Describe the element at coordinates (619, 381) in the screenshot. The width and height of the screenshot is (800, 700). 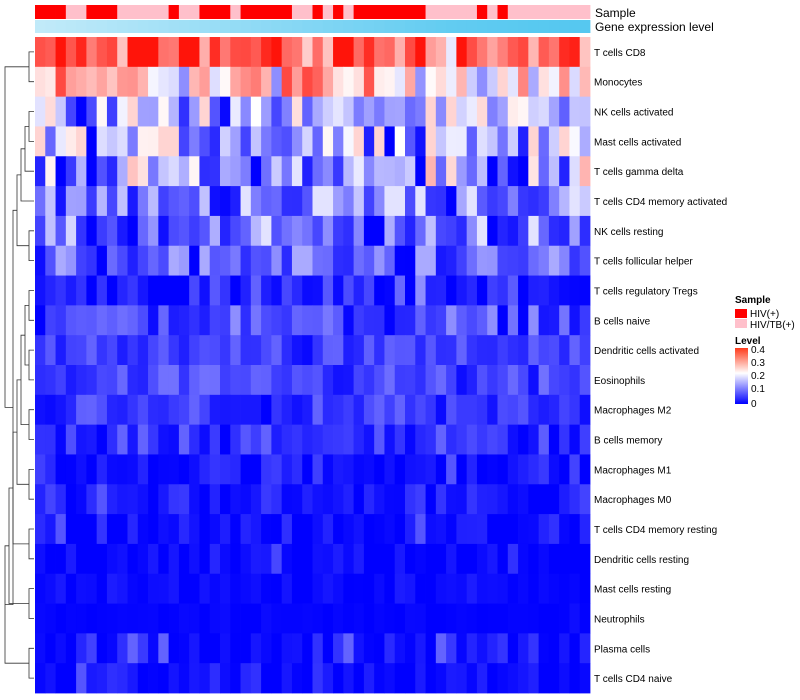
I see `row-label: Eosinophils` at that location.